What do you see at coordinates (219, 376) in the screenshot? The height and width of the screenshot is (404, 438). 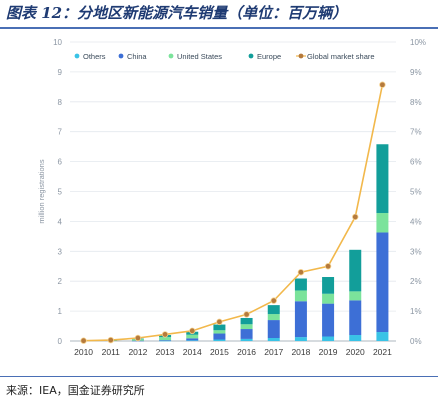 I see `source-divider` at bounding box center [219, 376].